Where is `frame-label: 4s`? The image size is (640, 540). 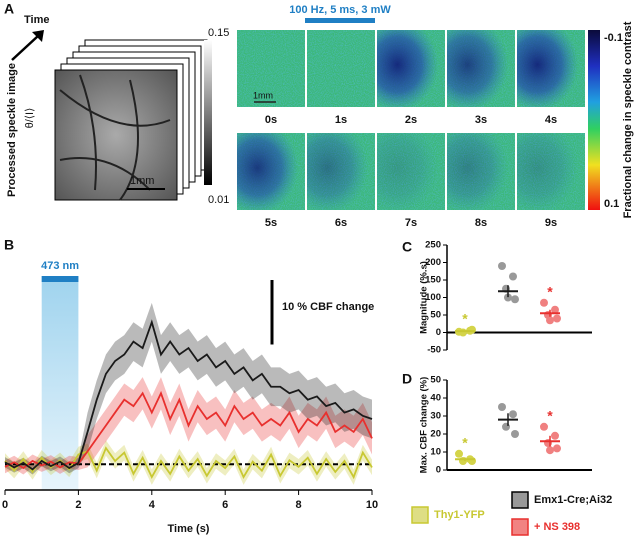
frame-label: 4s is located at coordinates (551, 120).